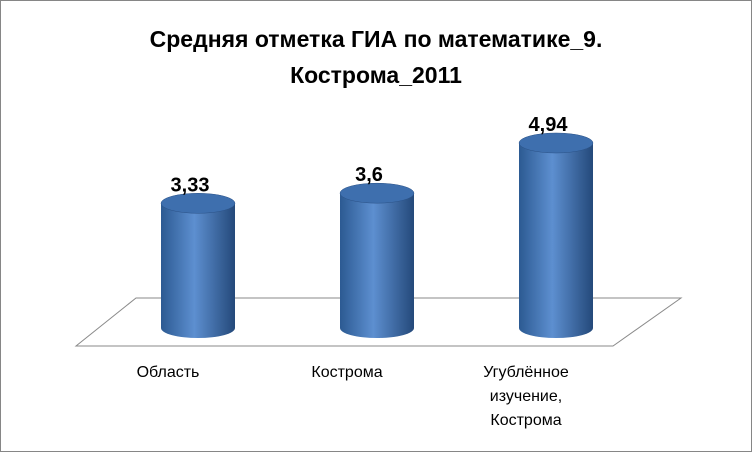 Image resolution: width=752 pixels, height=452 pixels. What do you see at coordinates (549, 125) in the screenshot?
I see `value-label: 4,94` at bounding box center [549, 125].